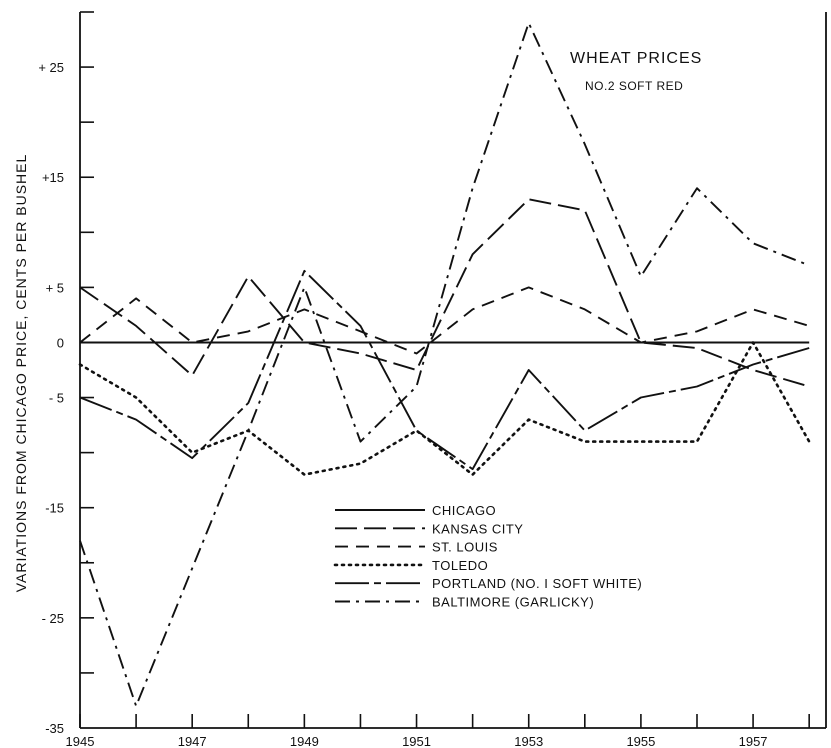 Image resolution: width=831 pixels, height=748 pixels. What do you see at coordinates (53, 177) in the screenshot?
I see `y-tick-label: +15` at bounding box center [53, 177].